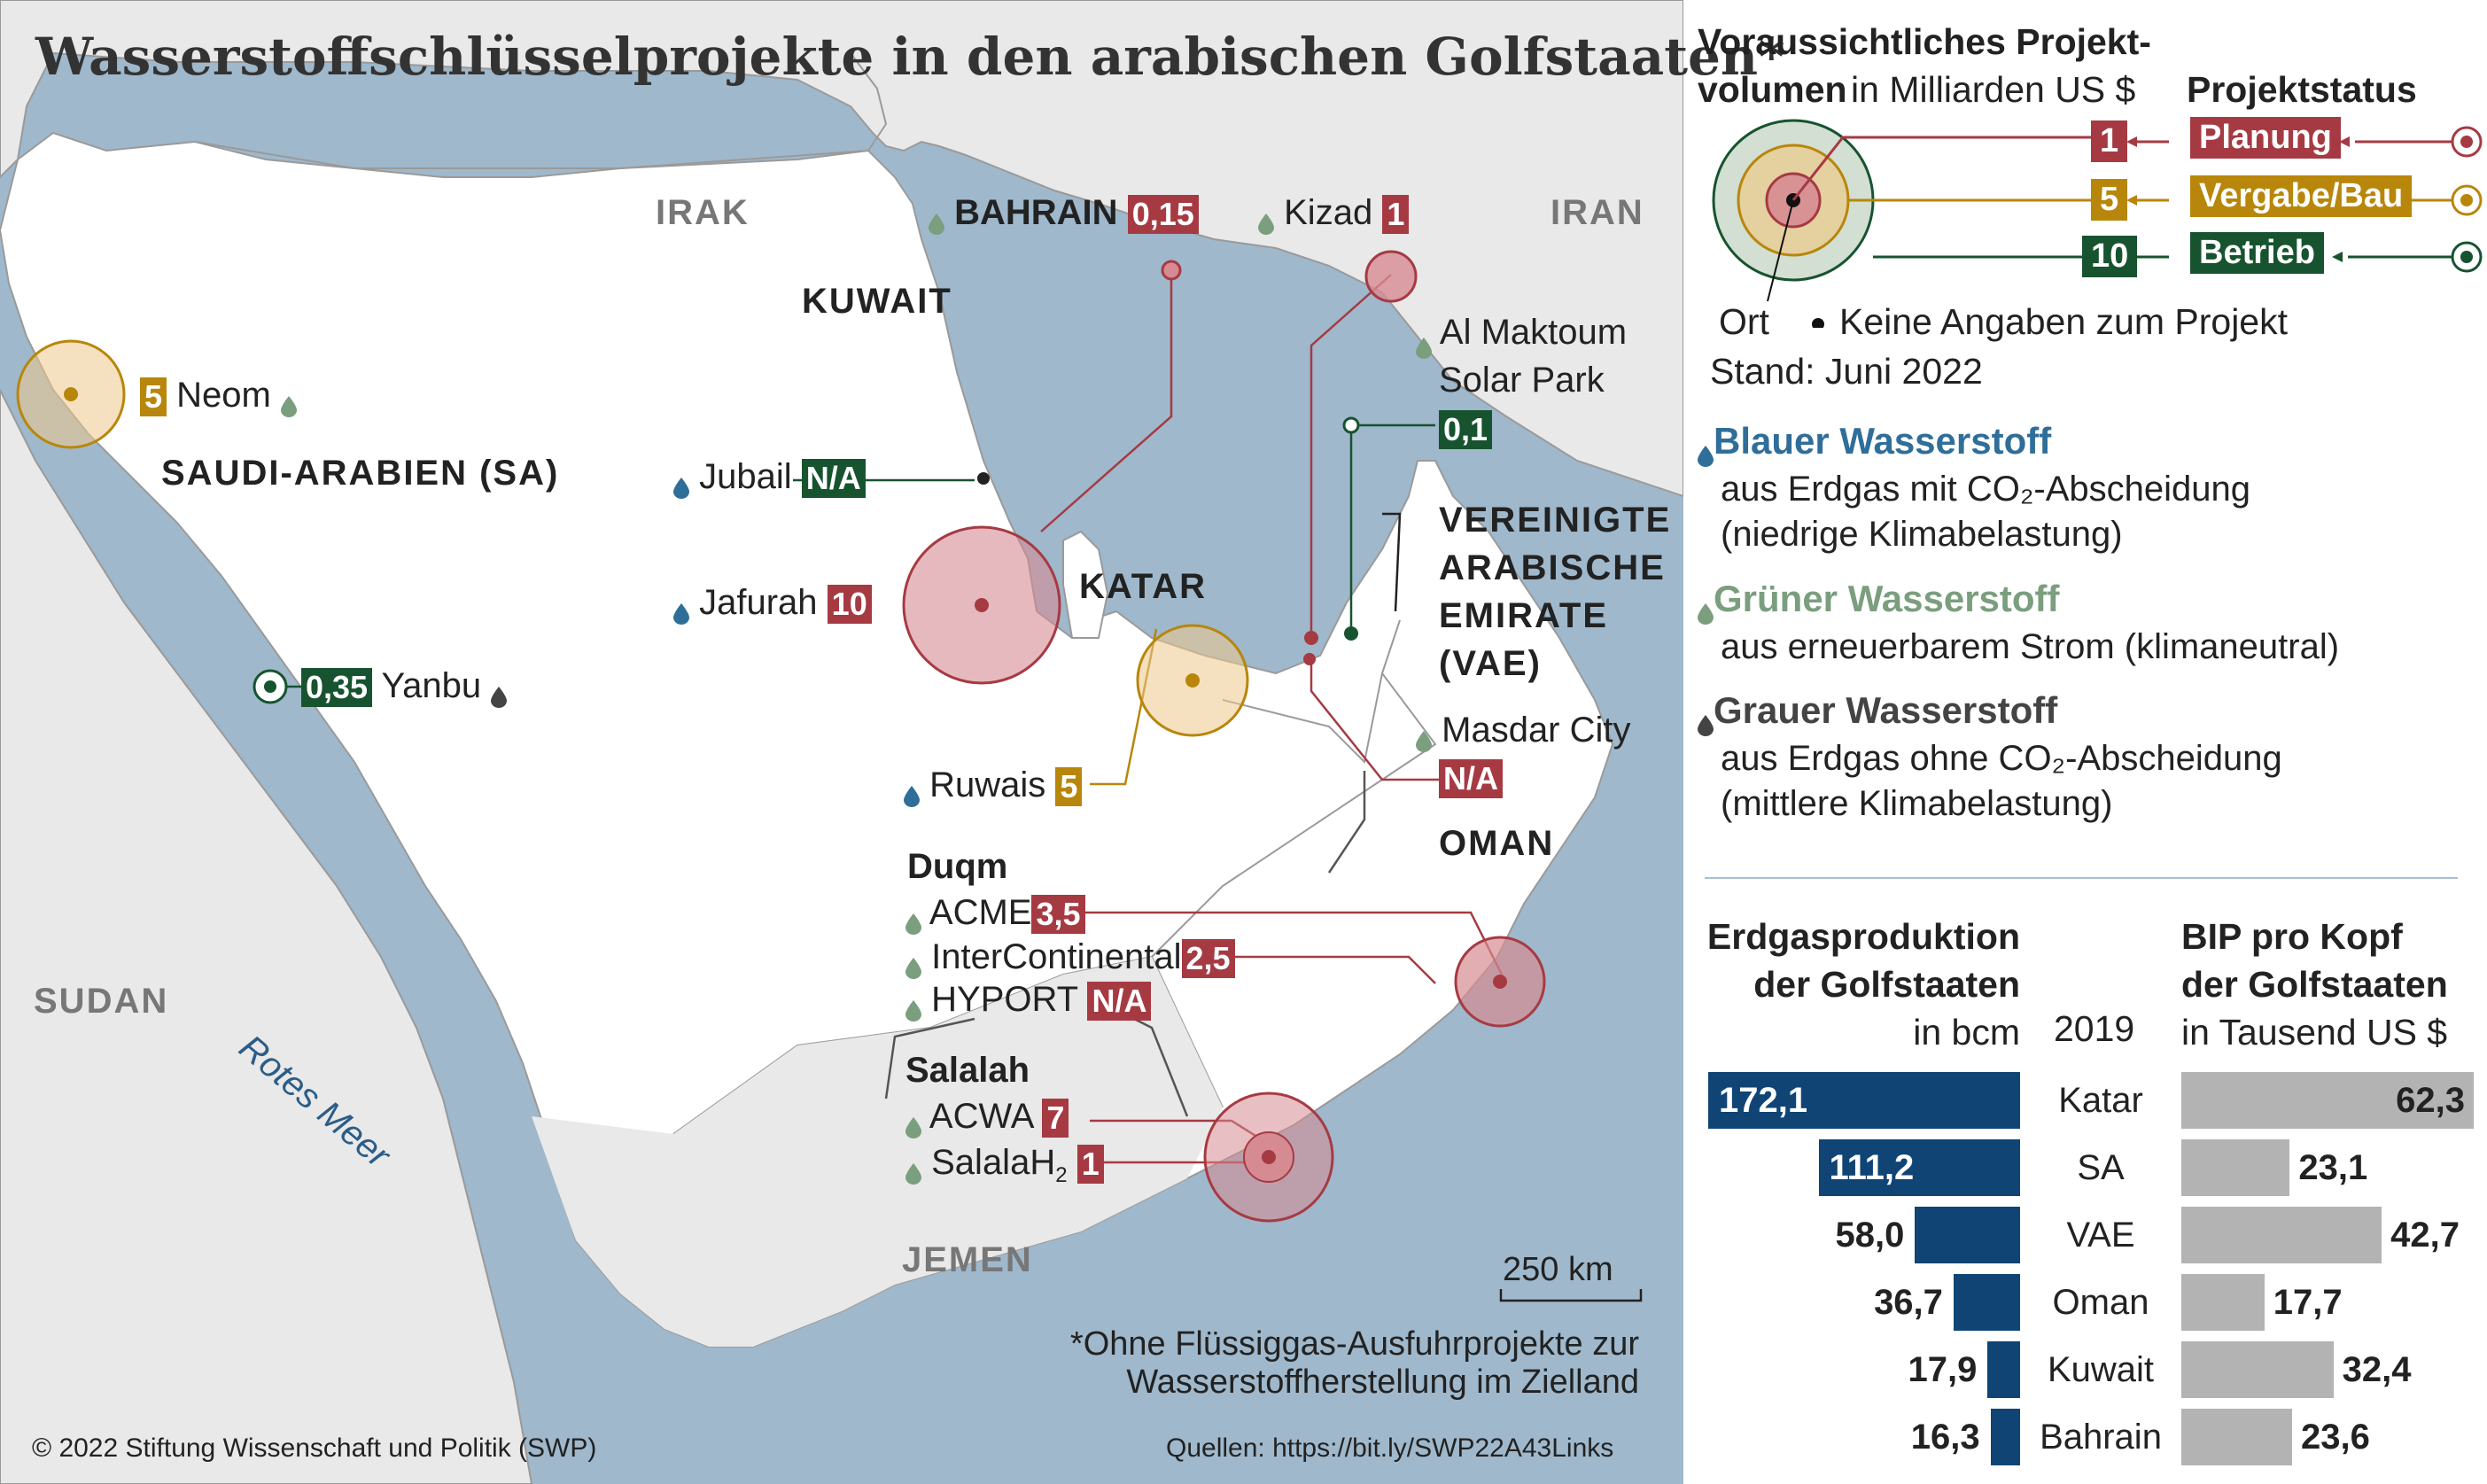 The image size is (2487, 1484). What do you see at coordinates (1208, 959) in the screenshot?
I see `value-badge: 2,5` at bounding box center [1208, 959].